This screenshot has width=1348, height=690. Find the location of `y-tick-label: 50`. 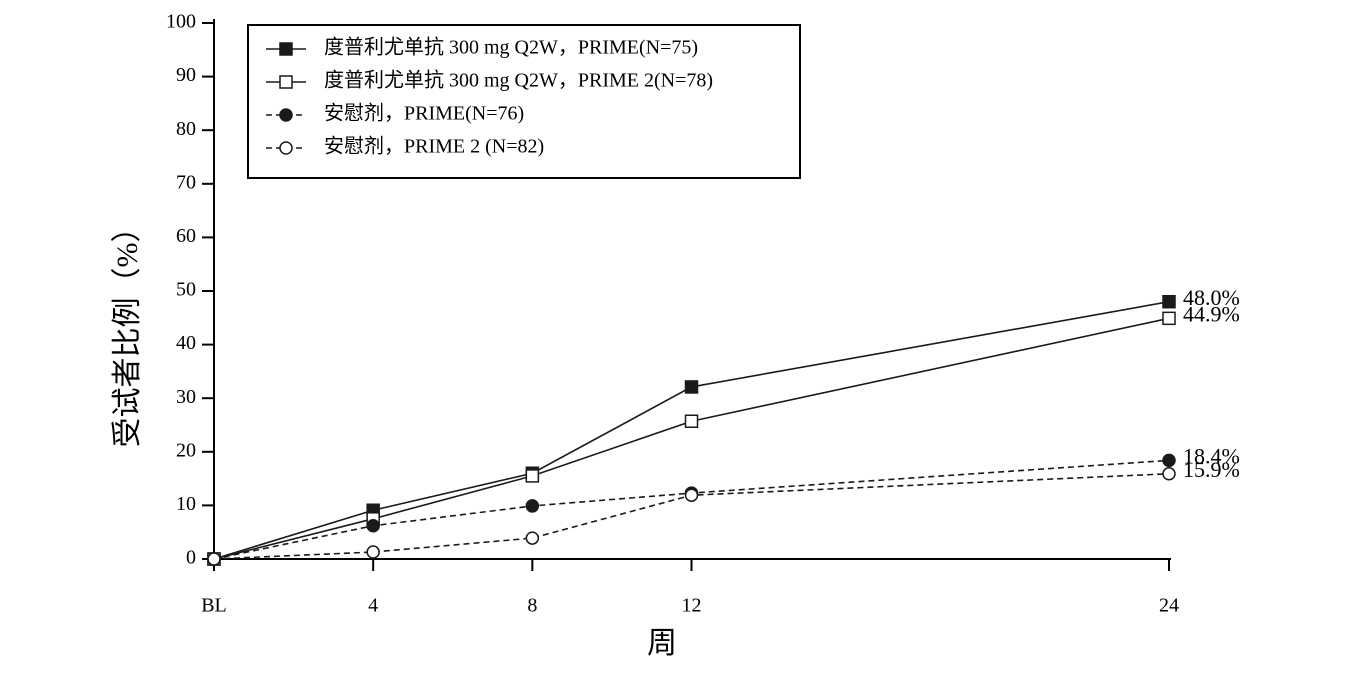

y-tick-label: 50 is located at coordinates (186, 290).